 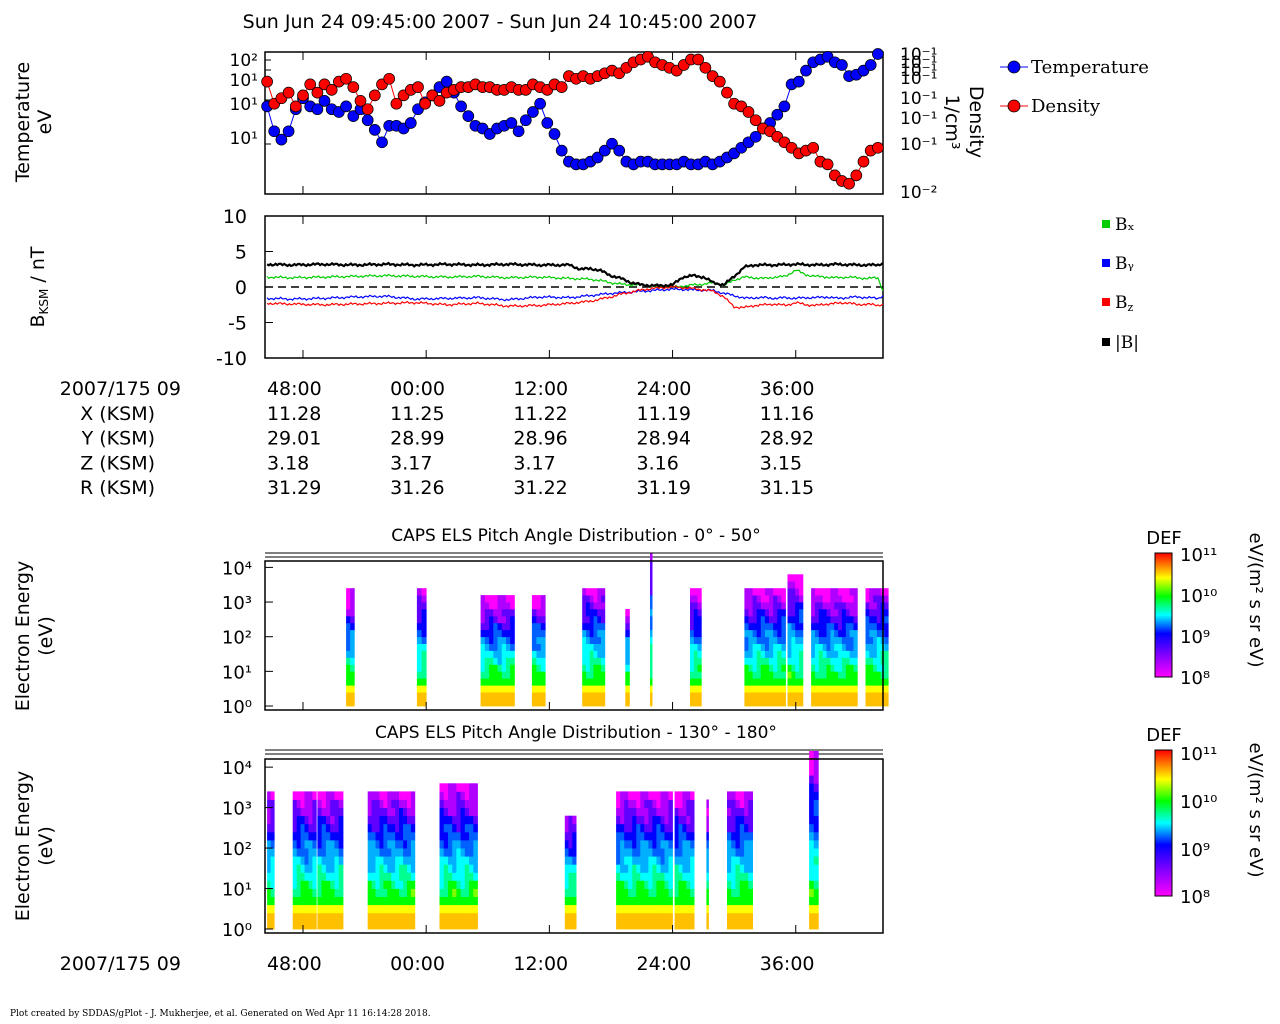 I want to click on colorbar-tick: 10⁹, so click(x=1195, y=850).